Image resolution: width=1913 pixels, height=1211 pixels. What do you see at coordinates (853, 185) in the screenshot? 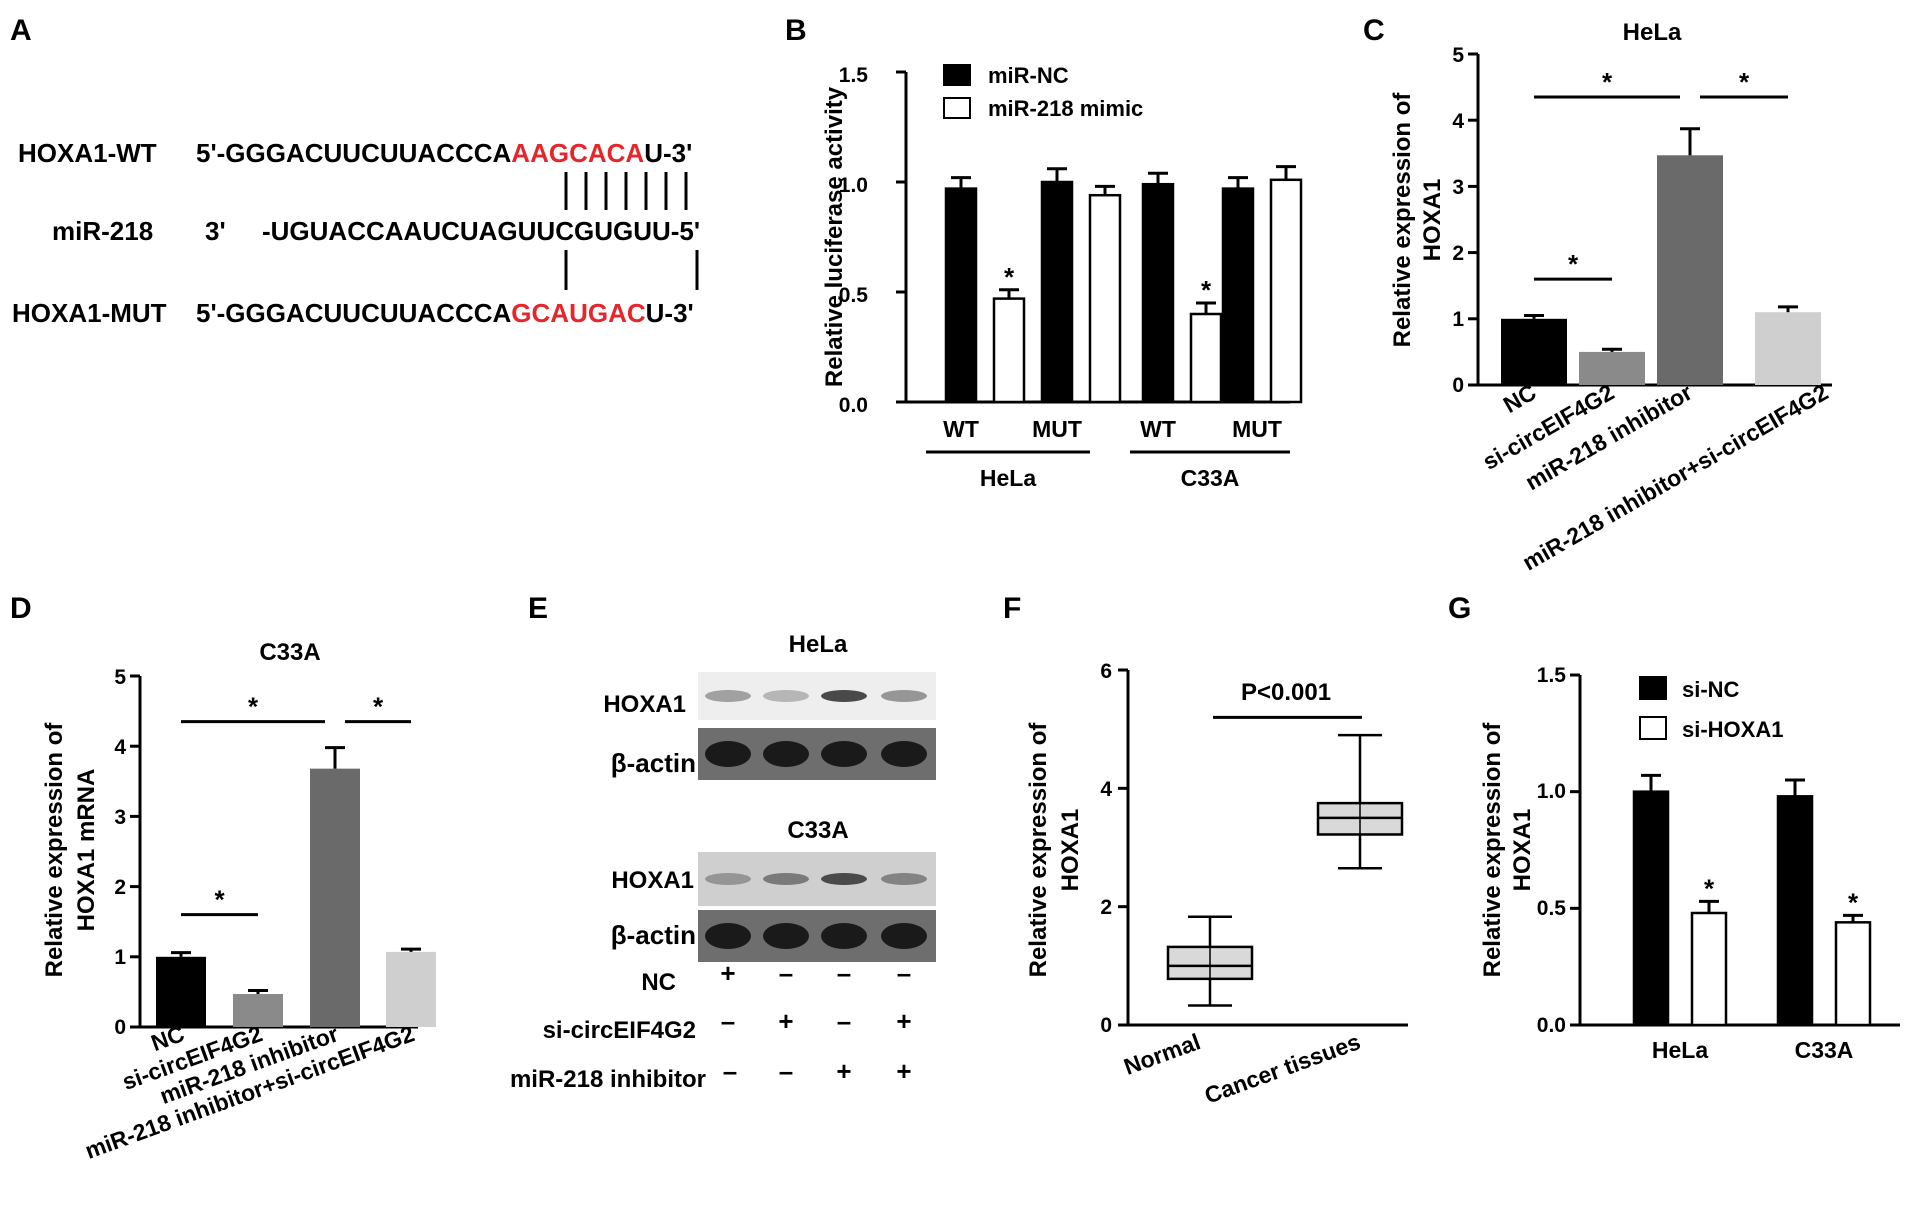
I see `panel-b-y-tick: 1.0` at bounding box center [853, 185].